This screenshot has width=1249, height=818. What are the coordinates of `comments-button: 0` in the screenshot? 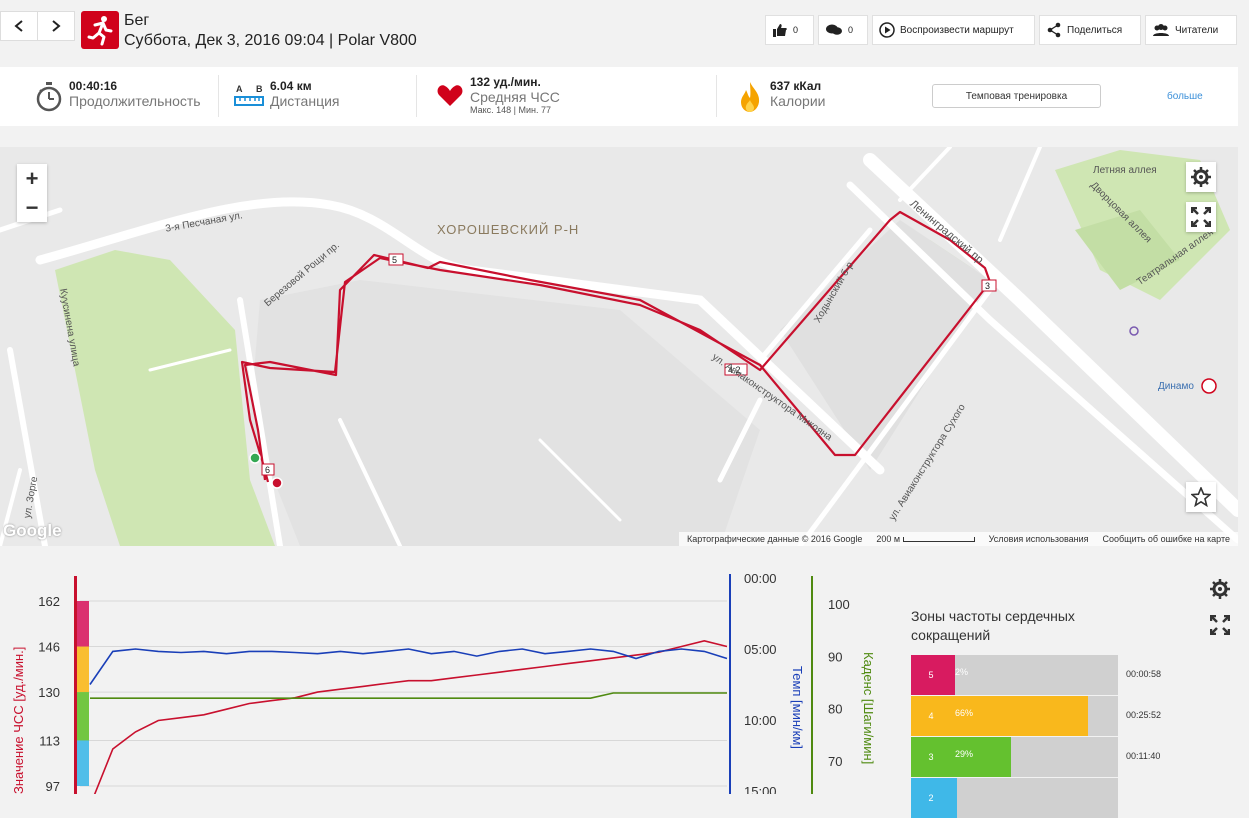 It's located at (843, 30).